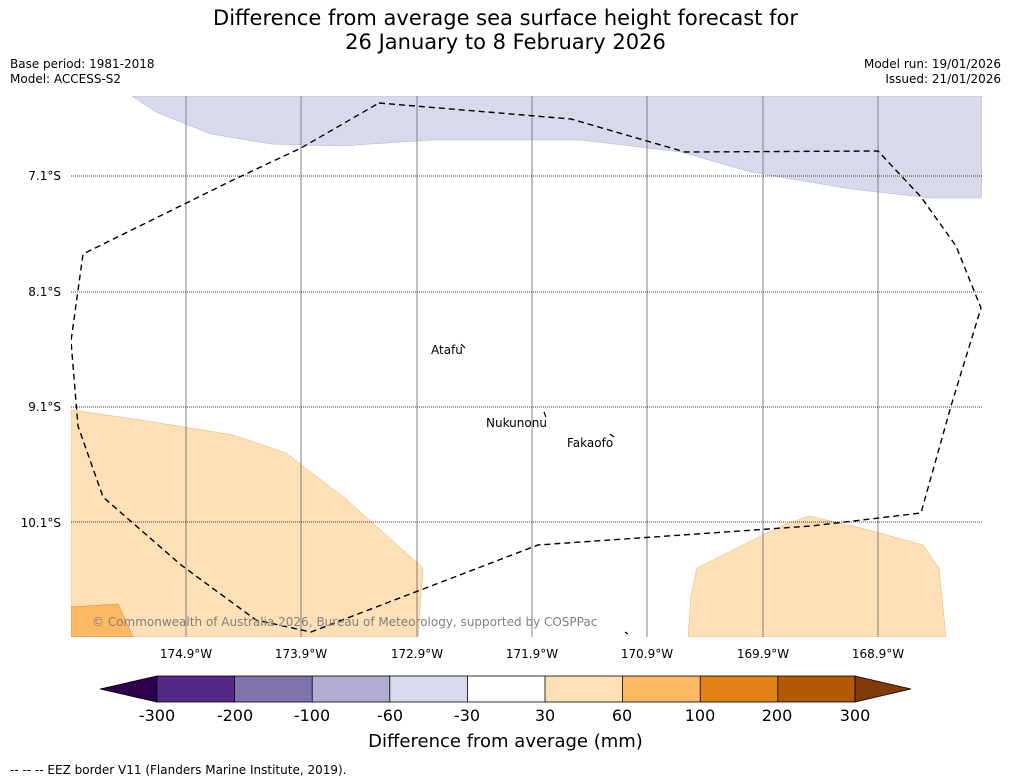  What do you see at coordinates (417, 654) in the screenshot?
I see `lon-label-172-9: 172.9°W` at bounding box center [417, 654].